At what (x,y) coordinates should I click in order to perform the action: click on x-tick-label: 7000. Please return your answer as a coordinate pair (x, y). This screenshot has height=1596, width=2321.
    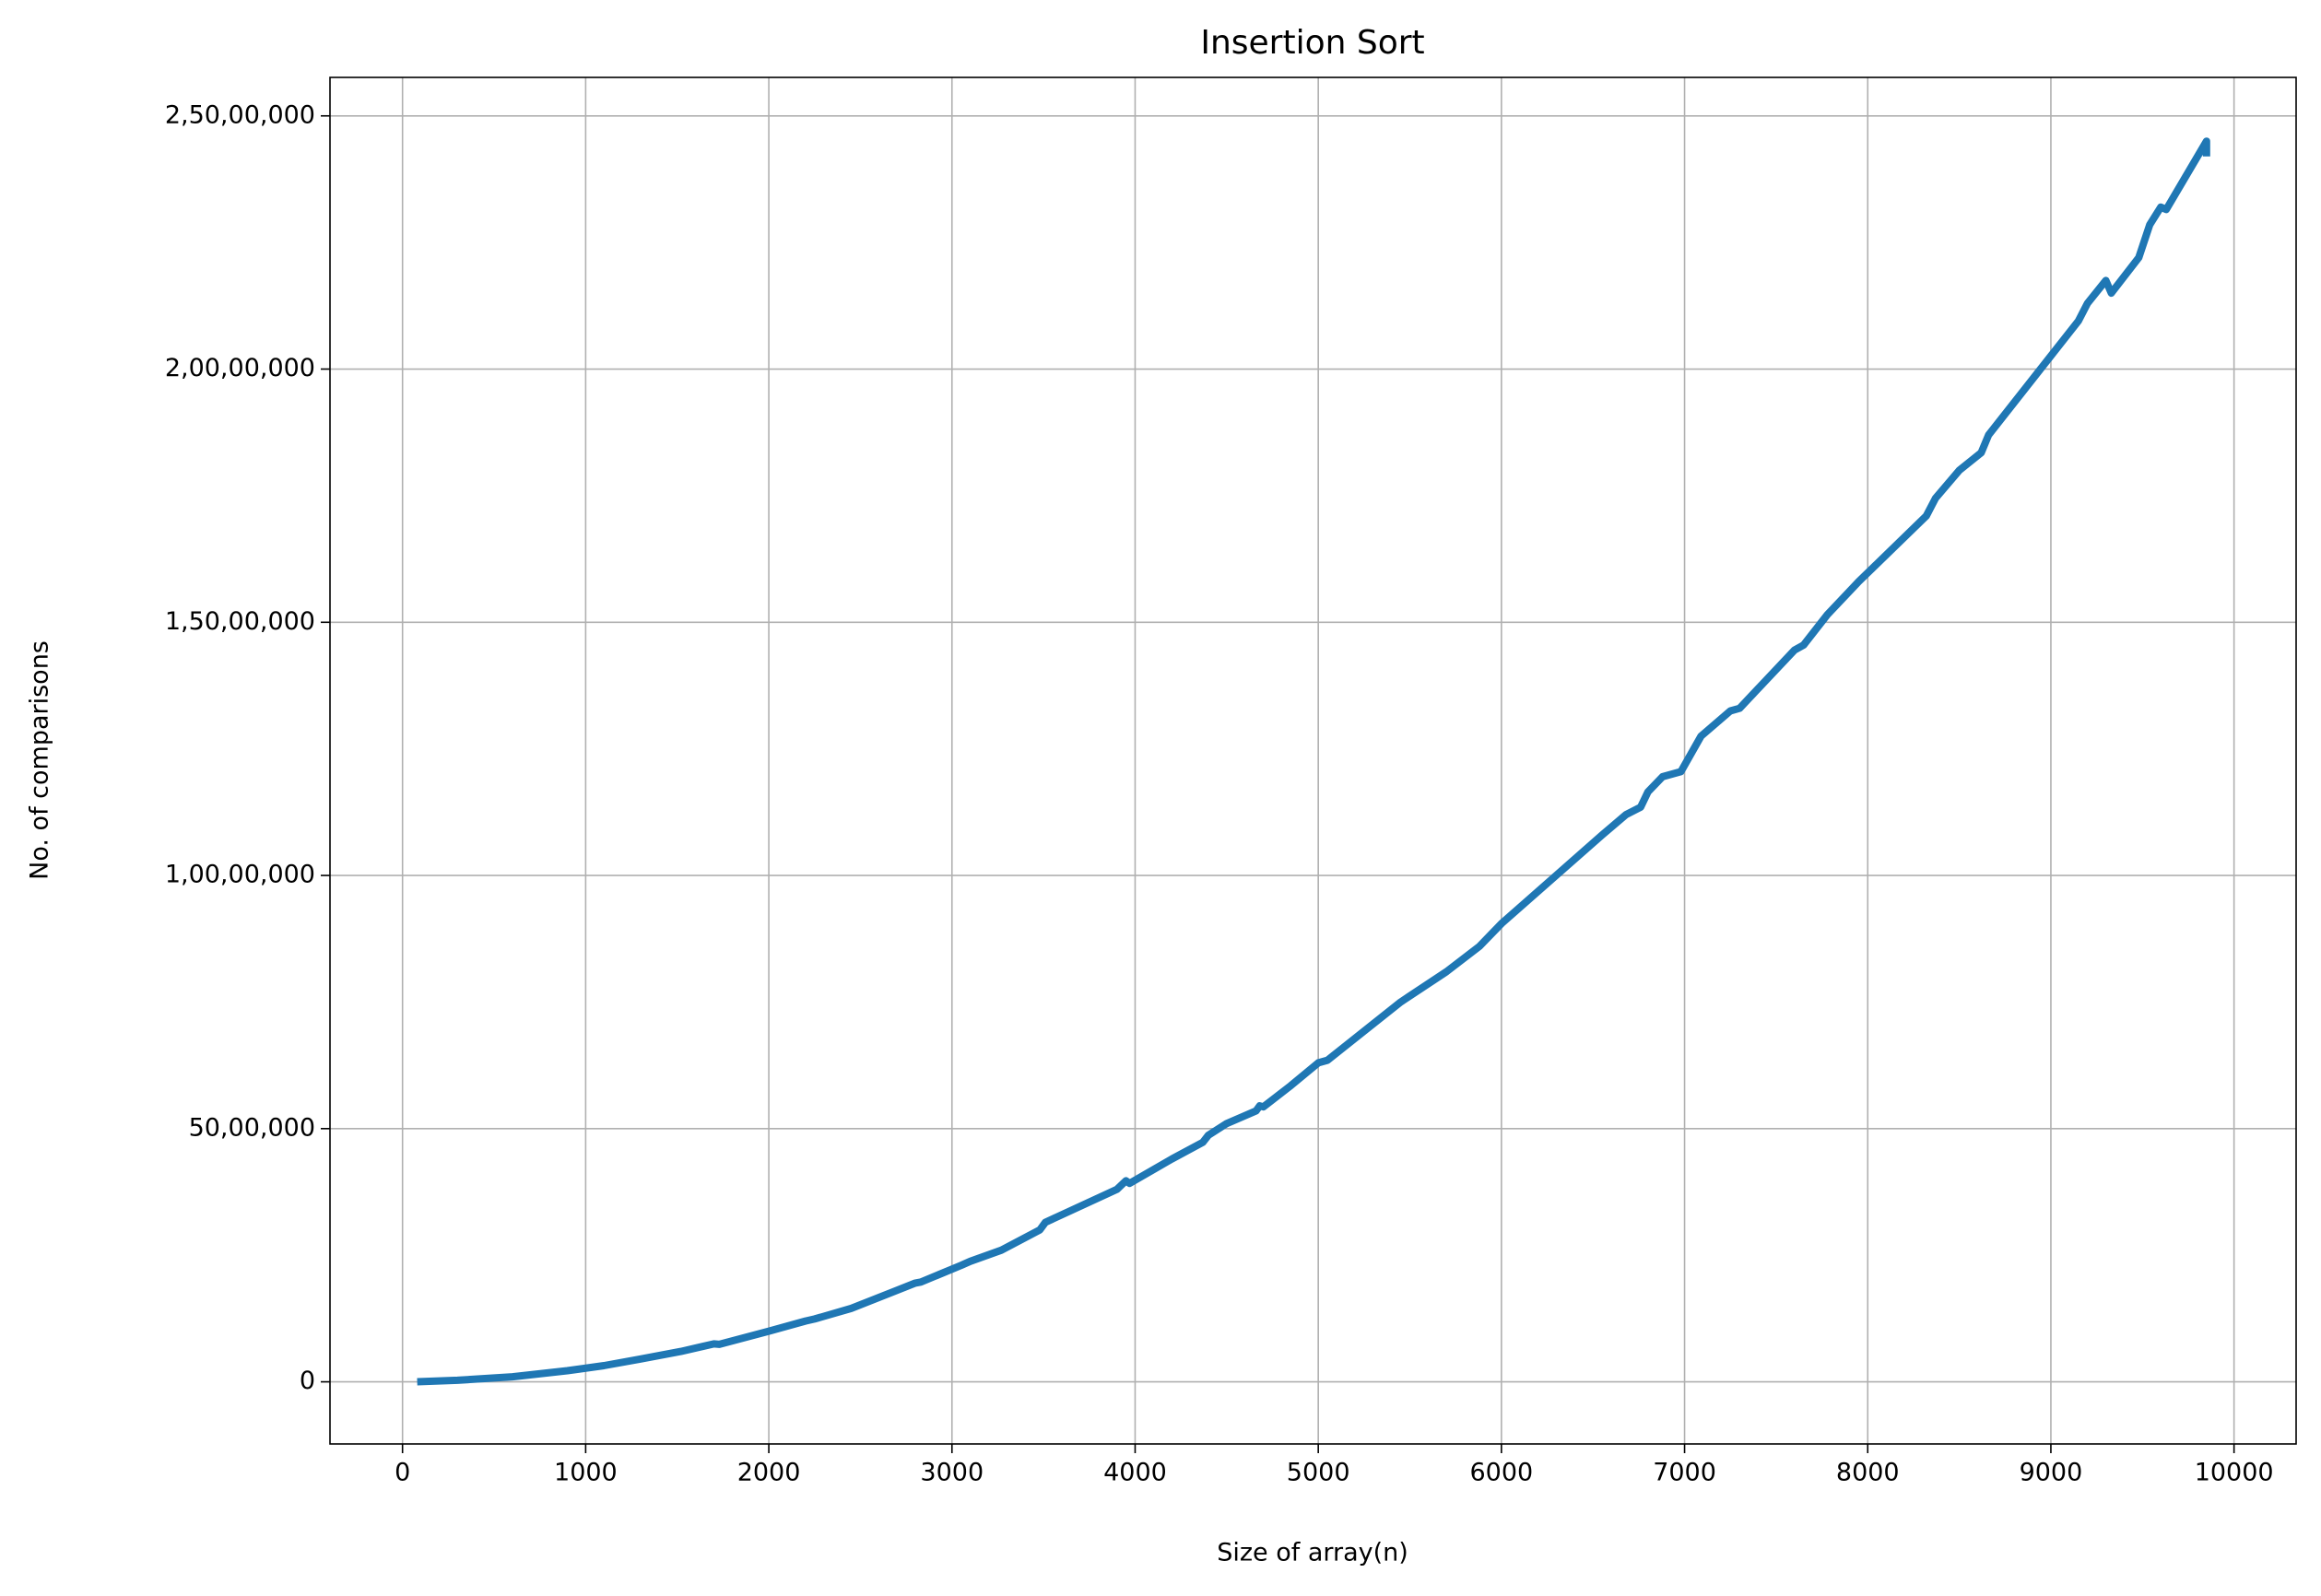
    Looking at the image, I should click on (1684, 1473).